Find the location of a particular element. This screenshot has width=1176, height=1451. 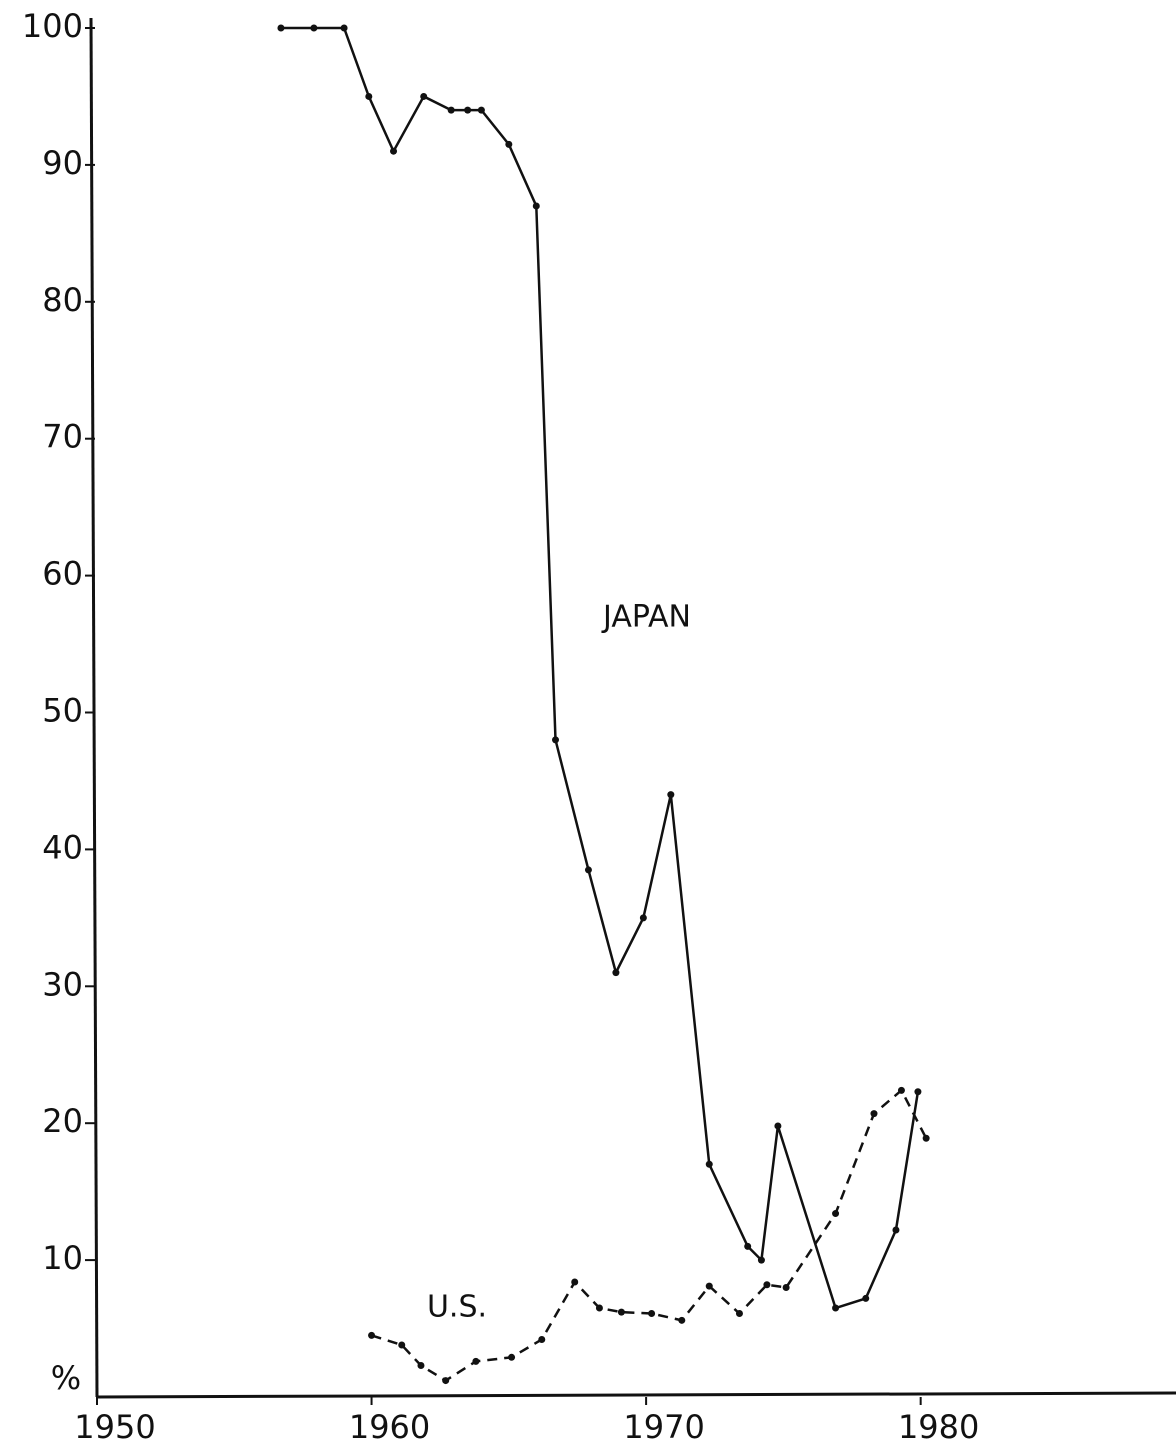

y-axis-label: % is located at coordinates (66, 1378).